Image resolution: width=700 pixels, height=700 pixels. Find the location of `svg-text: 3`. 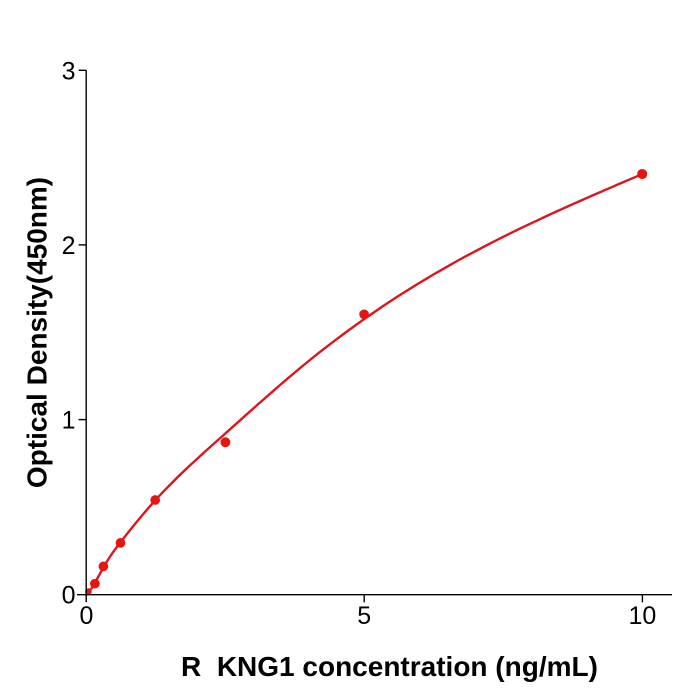

svg-text: 3 is located at coordinates (69, 71).